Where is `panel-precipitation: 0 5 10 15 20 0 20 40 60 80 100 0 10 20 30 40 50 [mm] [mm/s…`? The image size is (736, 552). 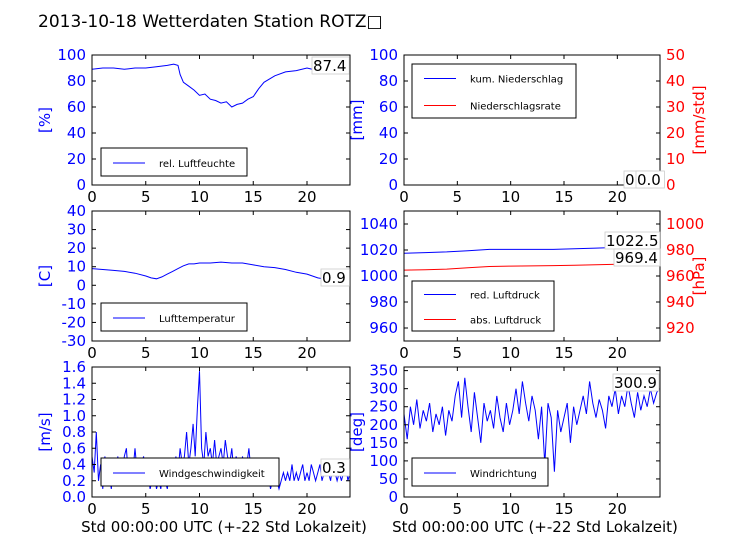
panel-precipitation: 0 5 10 15 20 0 20 40 60 80 100 0 10 20 30 40 50 [mm] [mm/s… is located at coordinates (528, 126).